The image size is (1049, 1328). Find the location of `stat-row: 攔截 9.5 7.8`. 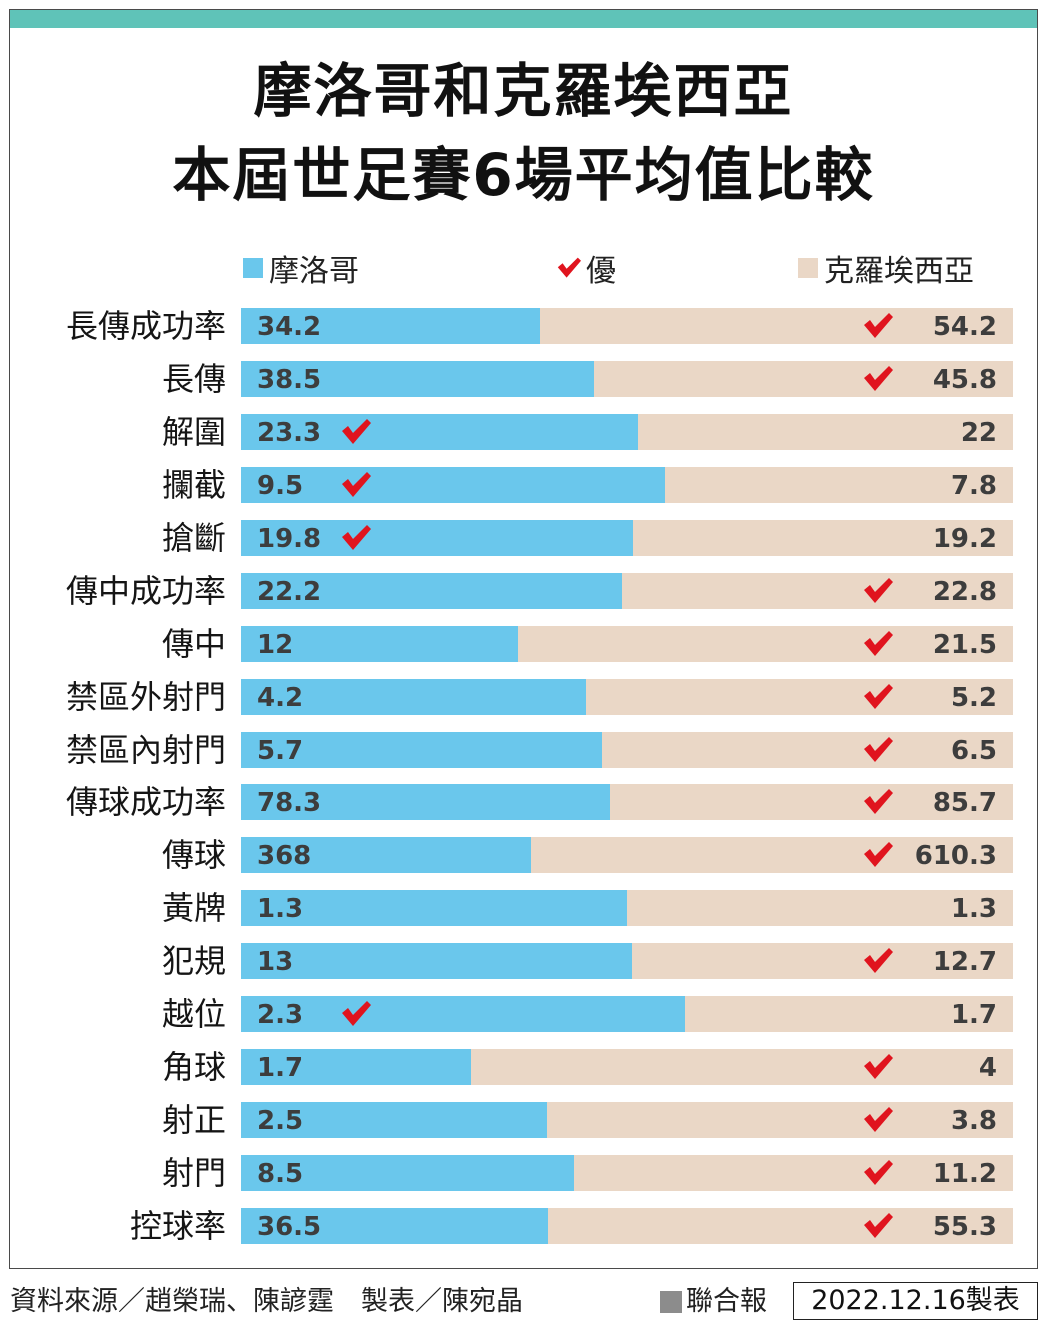

stat-row: 攔截 9.5 7.8 is located at coordinates (524, 485).